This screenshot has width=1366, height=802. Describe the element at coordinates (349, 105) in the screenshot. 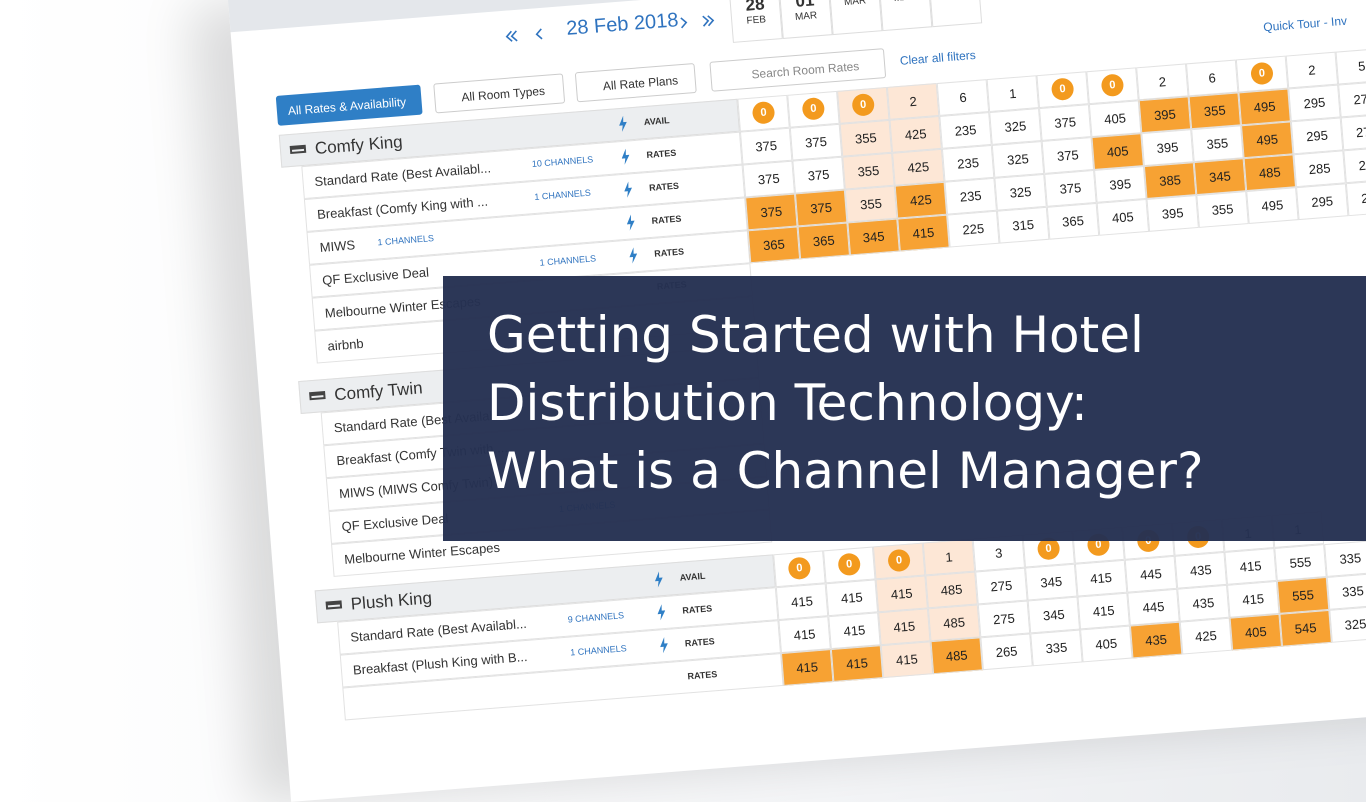

I see `all-rates-button: All Rates & Availability` at that location.